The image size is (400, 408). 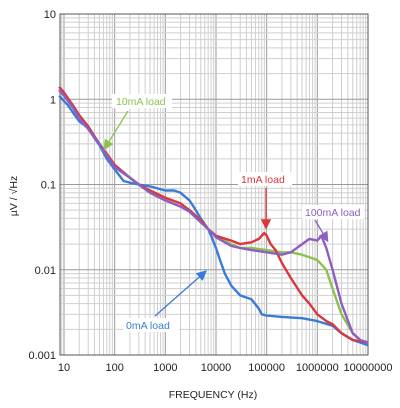 I want to click on x-tick-label: 10000000, so click(x=368, y=368).